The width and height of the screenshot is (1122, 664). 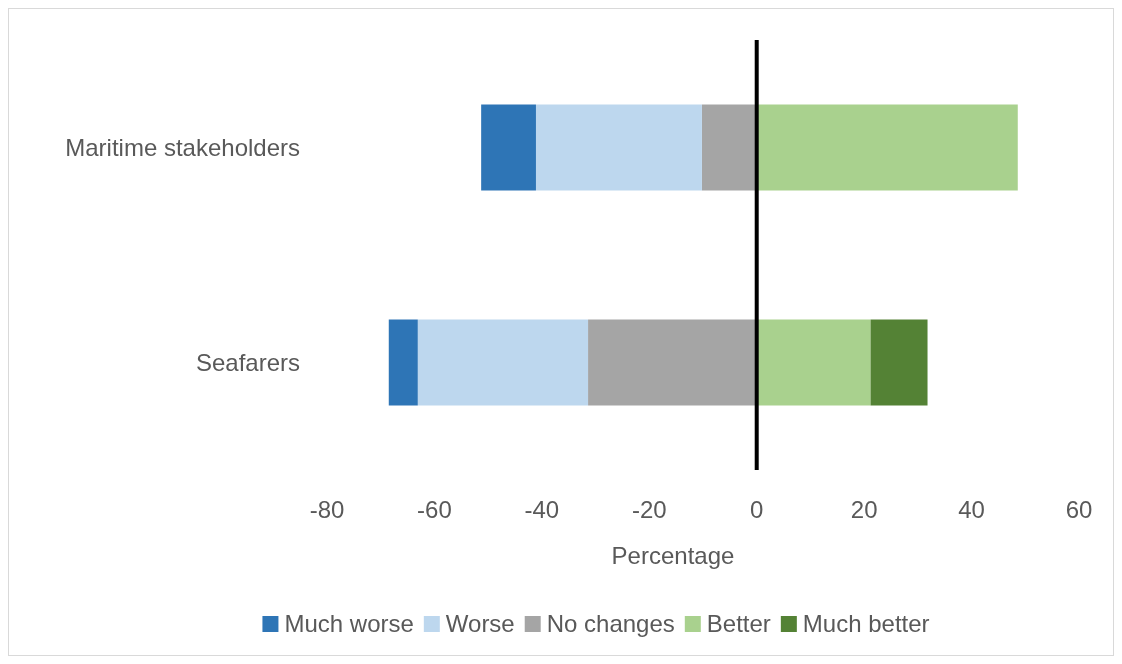 I want to click on x-tick-label: -40, so click(x=542, y=509).